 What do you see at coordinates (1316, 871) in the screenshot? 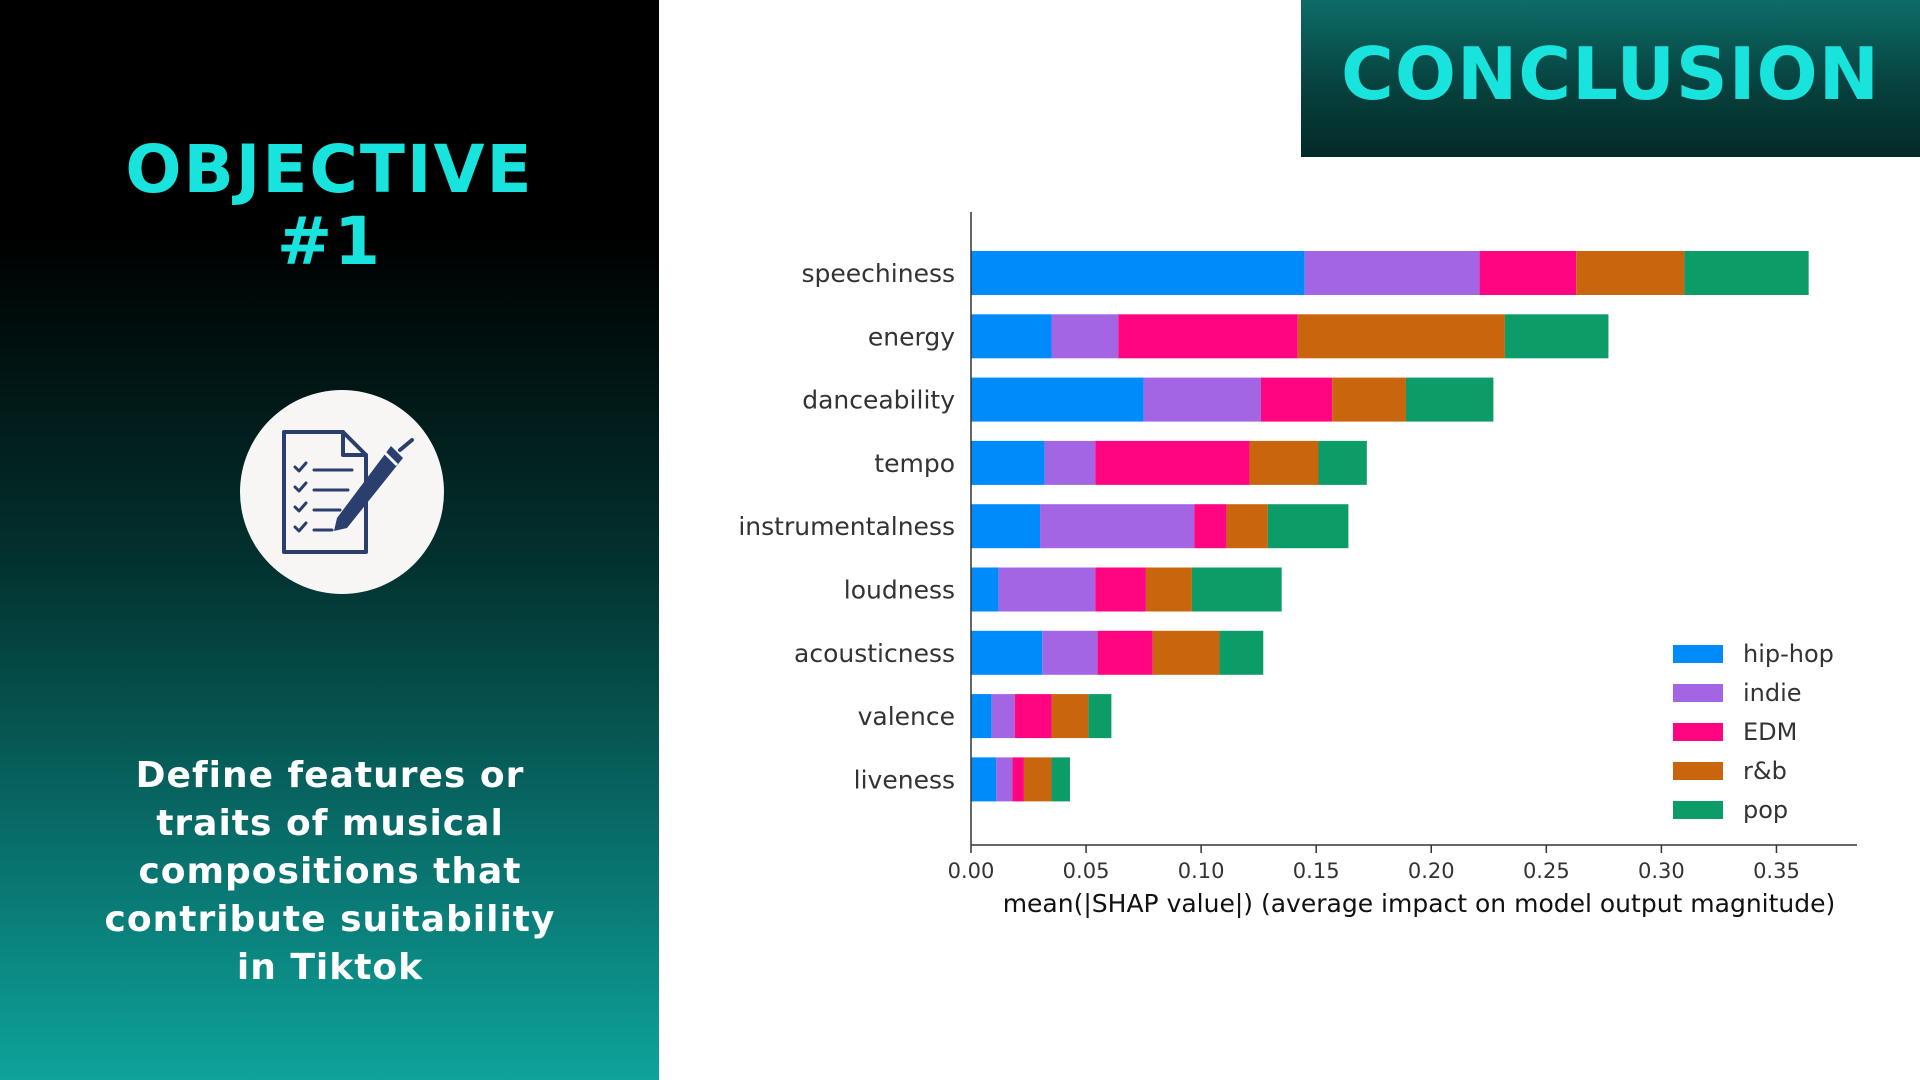
I see `x-tick-label: 0.15` at bounding box center [1316, 871].